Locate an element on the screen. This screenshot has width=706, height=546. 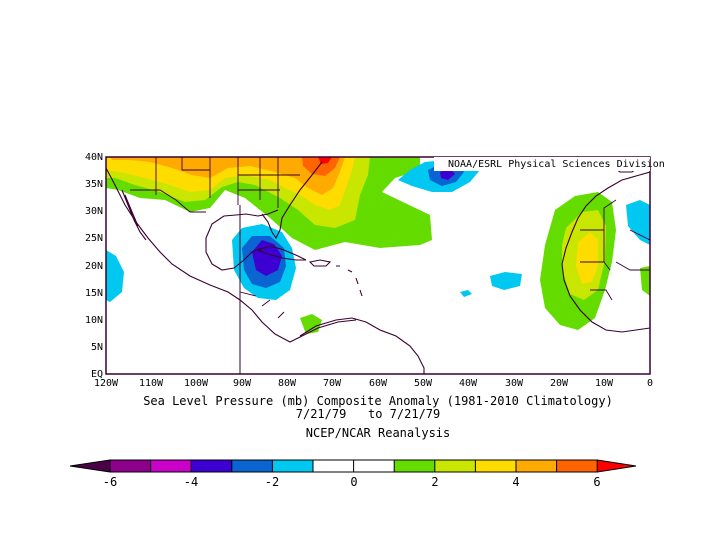
lon-label-20w: 20W is located at coordinates (559, 383).